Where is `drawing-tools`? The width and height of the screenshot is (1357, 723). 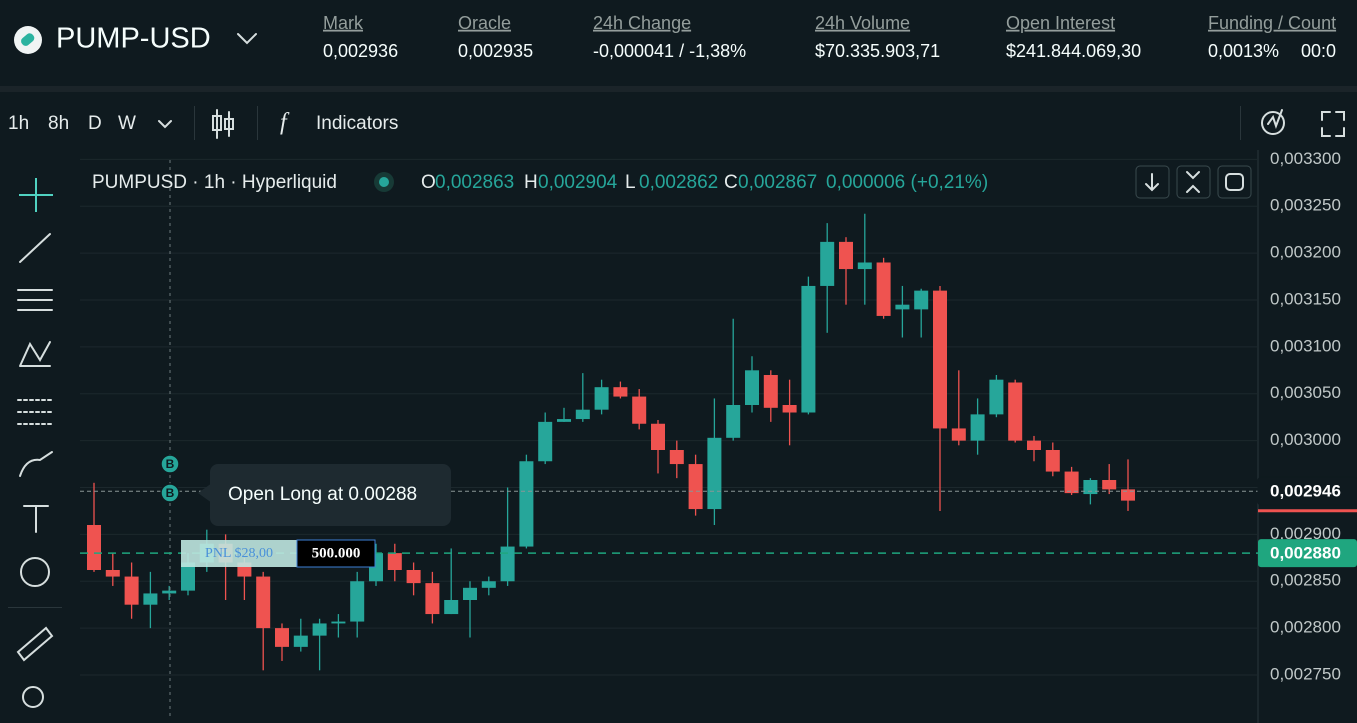
drawing-tools is located at coordinates (35, 443).